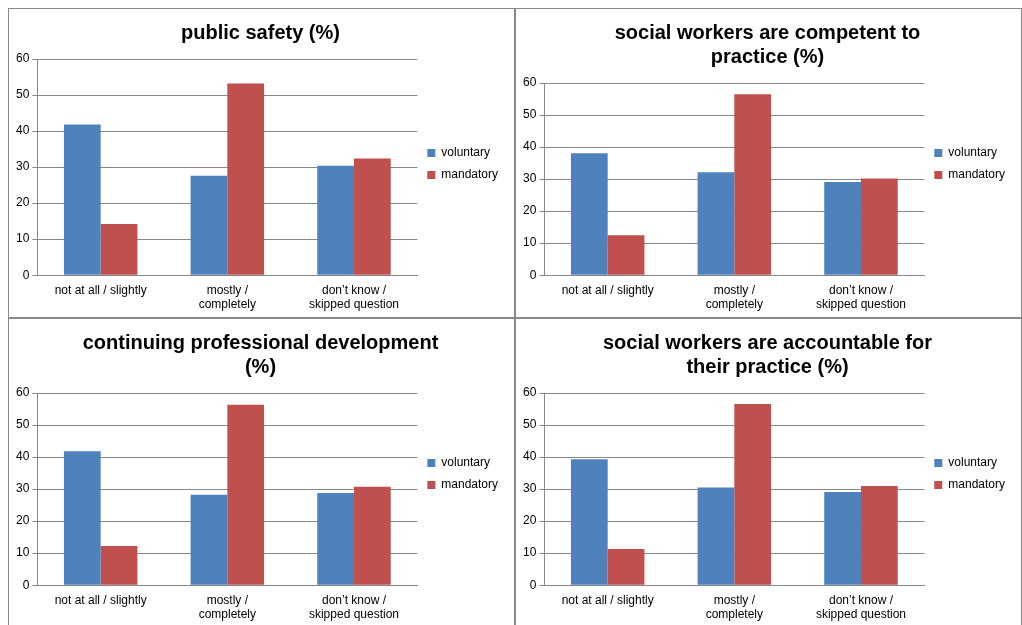 The width and height of the screenshot is (1022, 625). What do you see at coordinates (767, 43) in the screenshot?
I see `chart-title: social workers are competent to practice (%)` at bounding box center [767, 43].